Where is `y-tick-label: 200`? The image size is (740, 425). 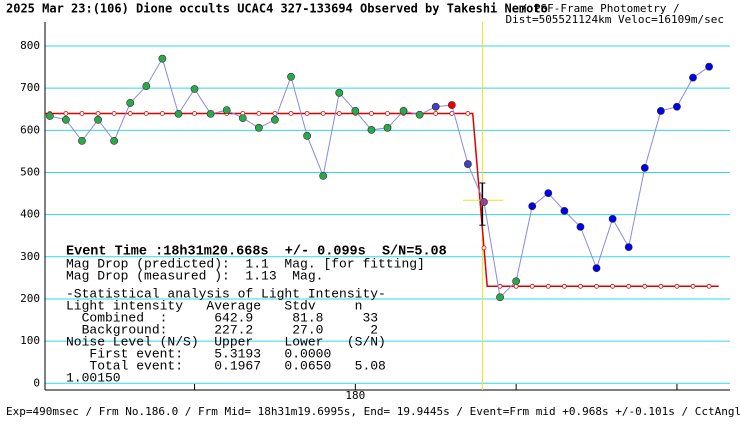 y-tick-label: 200 is located at coordinates (30, 298).